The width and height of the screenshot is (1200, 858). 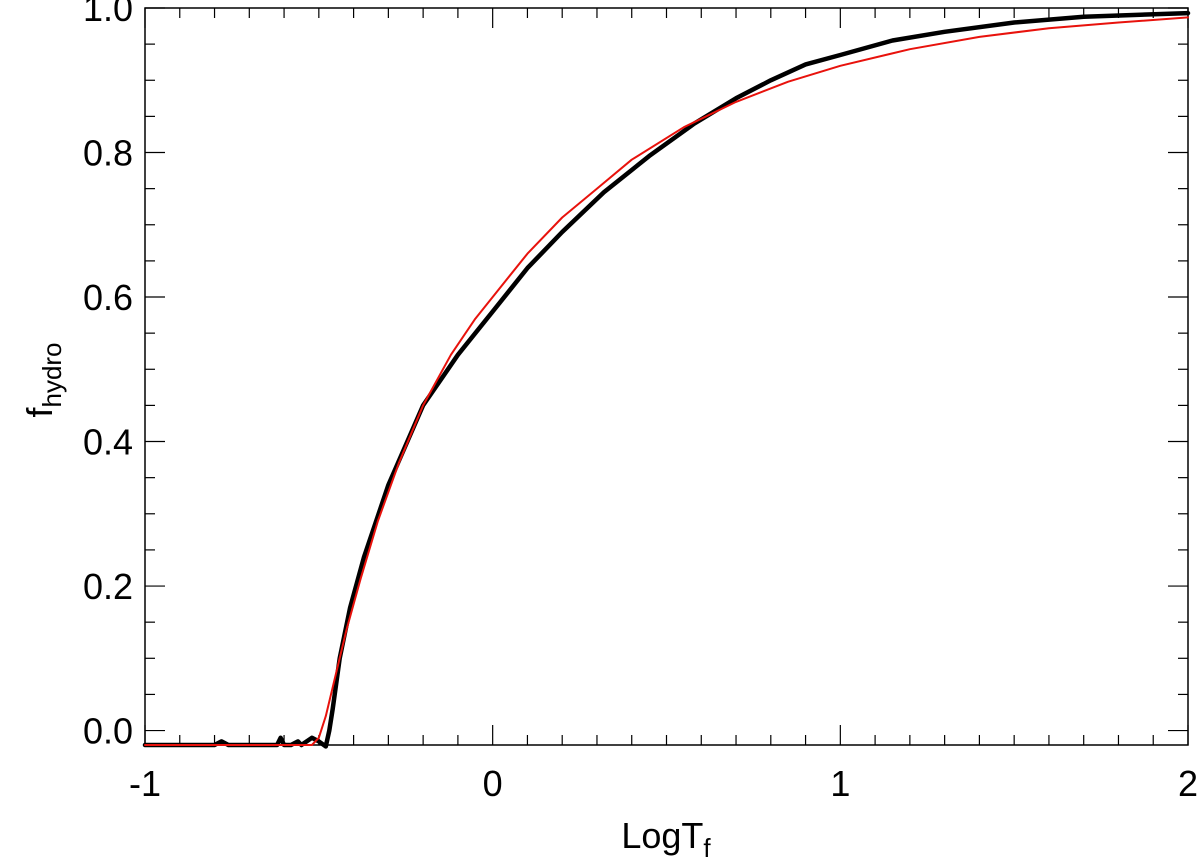 What do you see at coordinates (840, 783) in the screenshot?
I see `x-tick-label: 1` at bounding box center [840, 783].